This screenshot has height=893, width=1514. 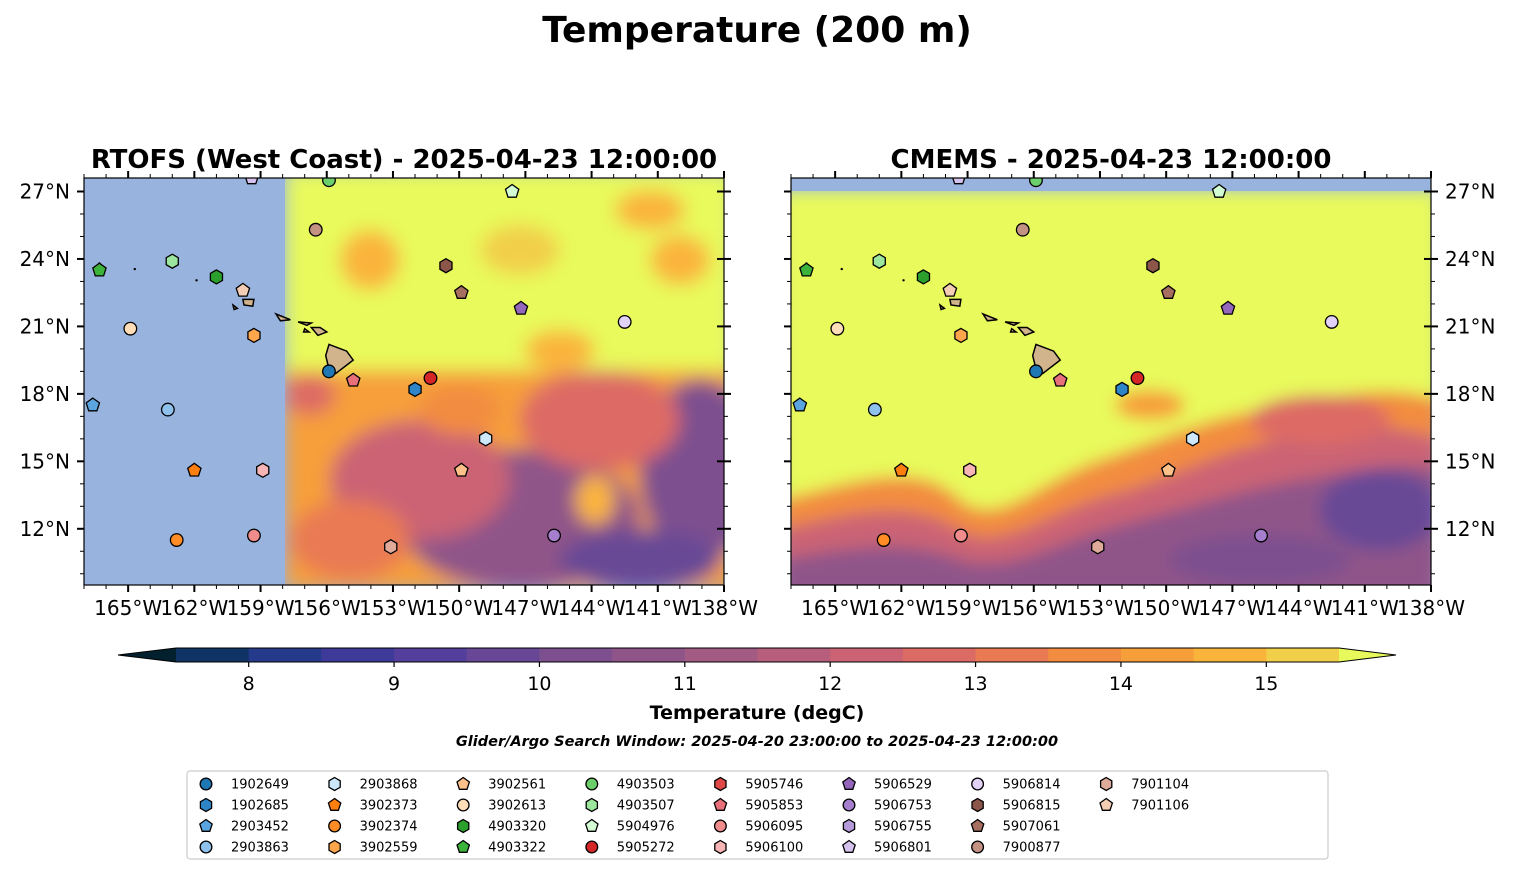 What do you see at coordinates (903, 848) in the screenshot?
I see `legend-label: 5906801` at bounding box center [903, 848].